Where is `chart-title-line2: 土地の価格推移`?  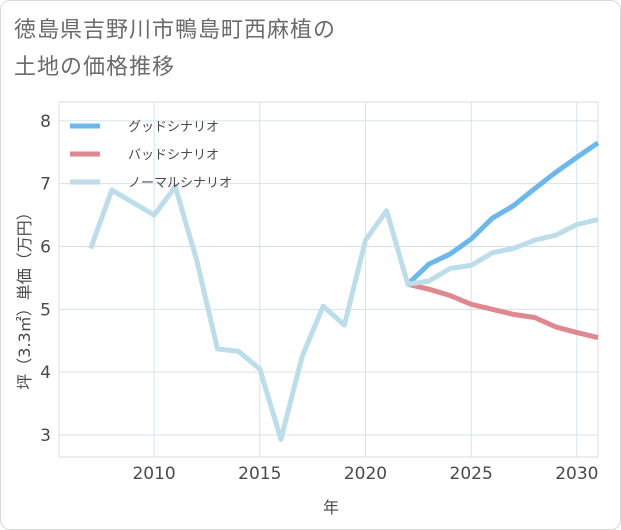
chart-title-line2: 土地の価格推移 is located at coordinates (95, 67).